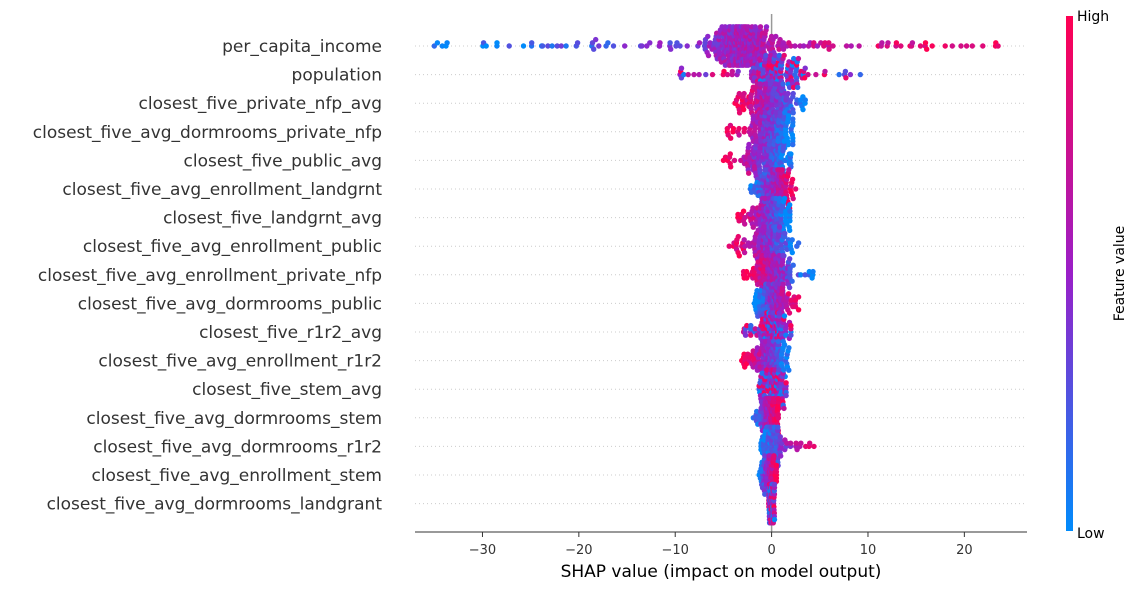  Describe the element at coordinates (240, 362) in the screenshot. I see `feature-label: closest_five_avg_enrollment_r1r2` at that location.